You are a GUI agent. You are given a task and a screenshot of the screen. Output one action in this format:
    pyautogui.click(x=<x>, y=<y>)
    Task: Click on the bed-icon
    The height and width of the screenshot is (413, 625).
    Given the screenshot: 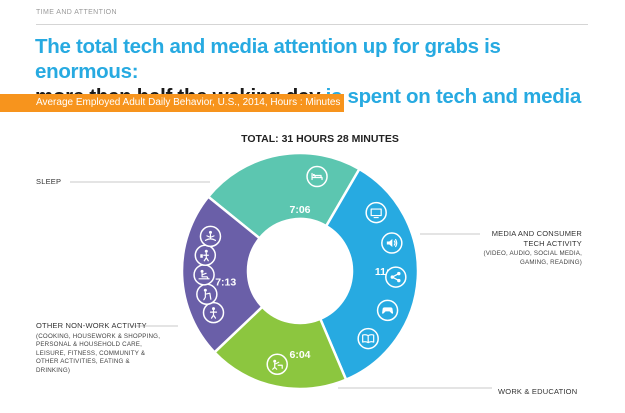 What is the action you would take?
    pyautogui.click(x=317, y=176)
    